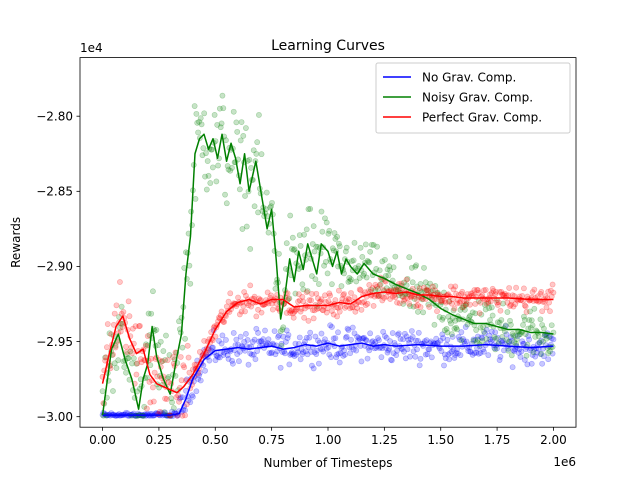 The height and width of the screenshot is (480, 640). I want to click on y-axis-label: Rewards, so click(16, 242).